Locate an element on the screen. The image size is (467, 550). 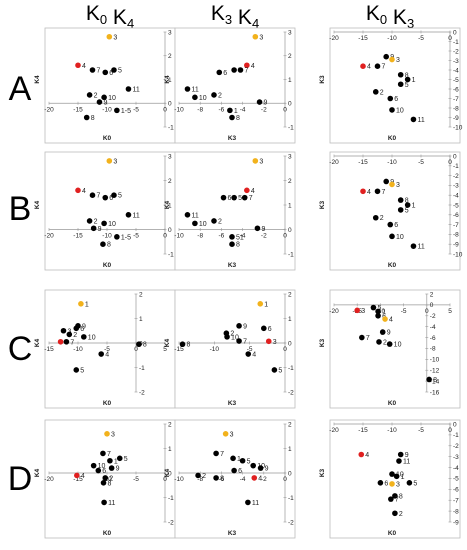
y-tick-label: -8 is located at coordinates (456, 108).